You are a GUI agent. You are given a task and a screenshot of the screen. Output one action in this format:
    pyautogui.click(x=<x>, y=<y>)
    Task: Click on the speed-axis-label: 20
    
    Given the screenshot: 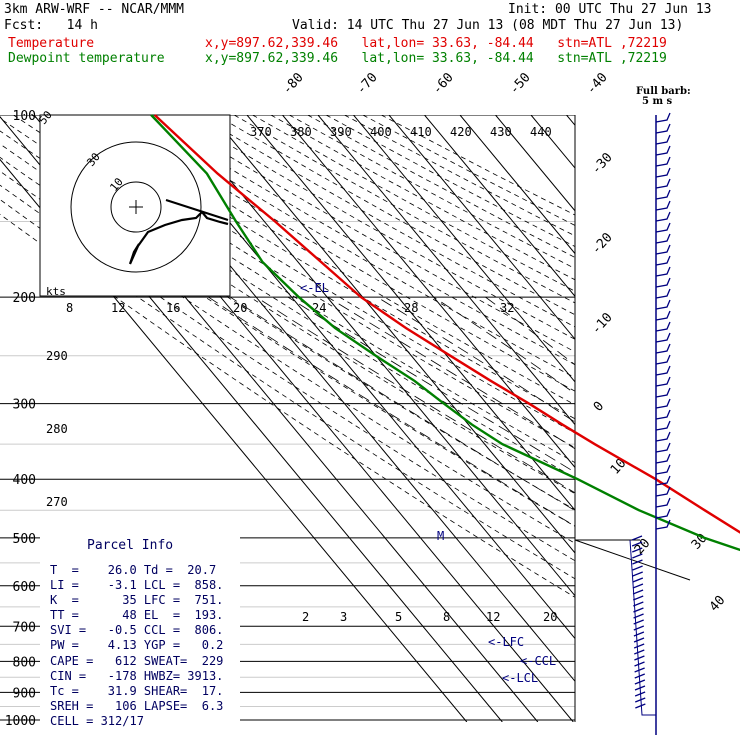 What is the action you would take?
    pyautogui.click(x=240, y=308)
    